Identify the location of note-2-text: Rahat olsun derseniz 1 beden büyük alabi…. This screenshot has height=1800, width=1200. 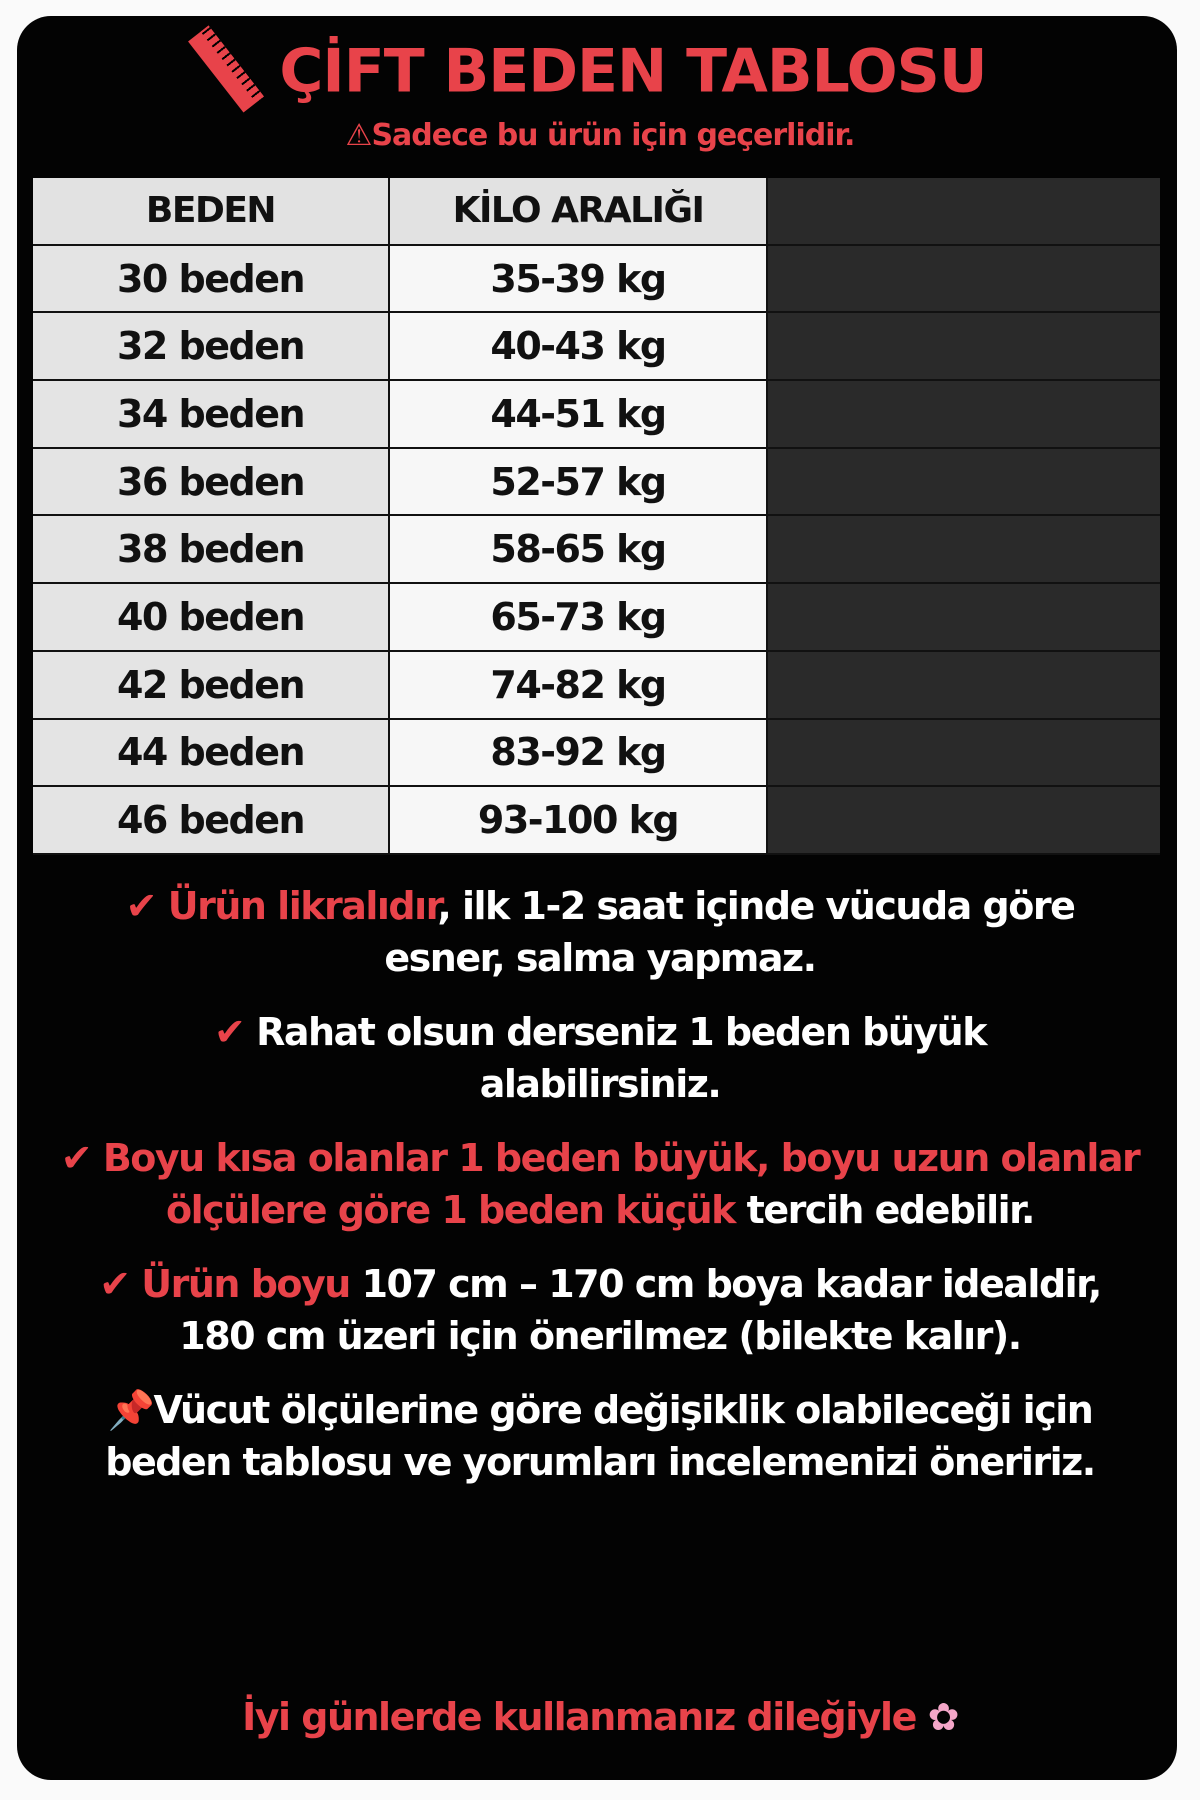
(621, 1058).